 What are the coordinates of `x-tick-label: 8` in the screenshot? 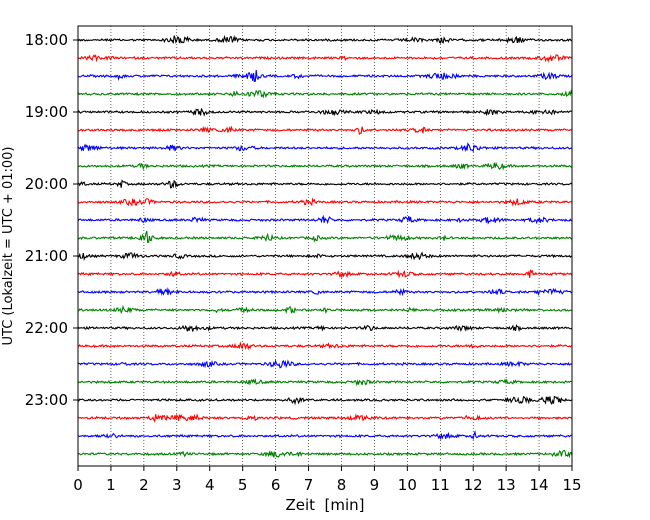 It's located at (342, 485).